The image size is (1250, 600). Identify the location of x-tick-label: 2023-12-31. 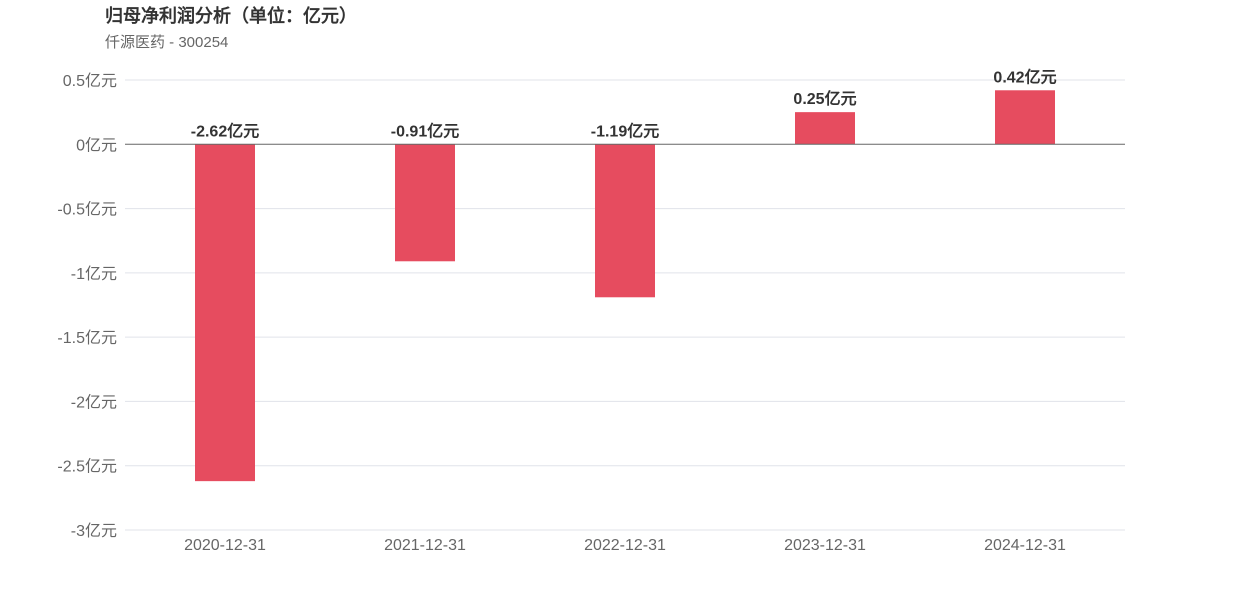
(825, 545).